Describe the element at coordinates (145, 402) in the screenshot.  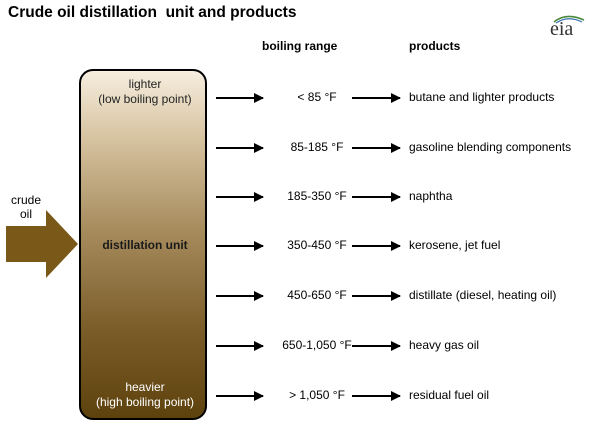
I see `column-bottom-line2: (high boiling point)` at that location.